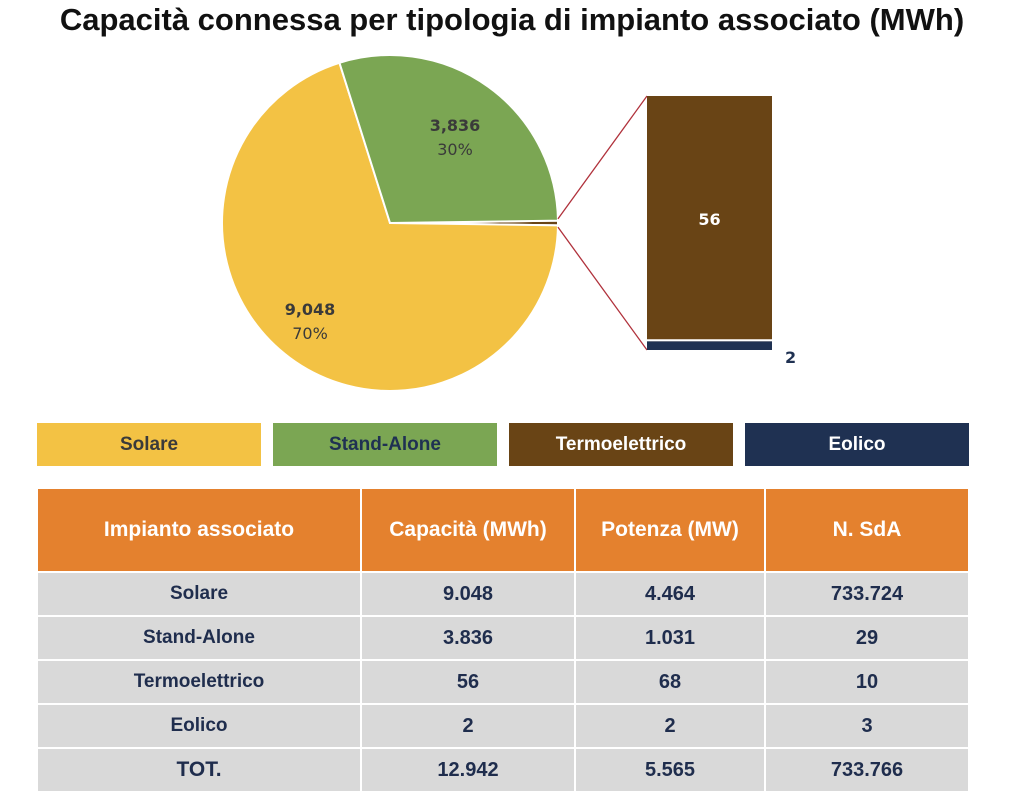 This screenshot has height=791, width=1024. Describe the element at coordinates (200, 530) in the screenshot. I see `header-impianto: Impianto associato` at that location.